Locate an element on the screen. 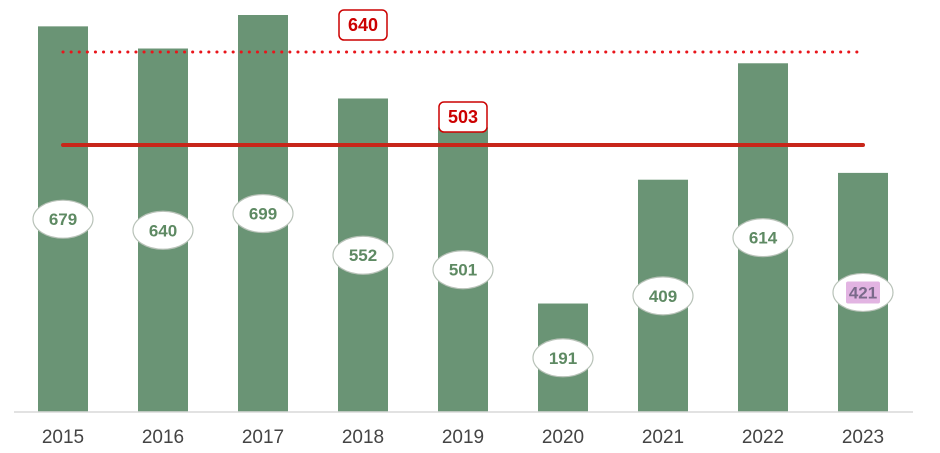 Image resolution: width=940 pixels, height=453 pixels. x-tick-2018: 2018 is located at coordinates (363, 437).